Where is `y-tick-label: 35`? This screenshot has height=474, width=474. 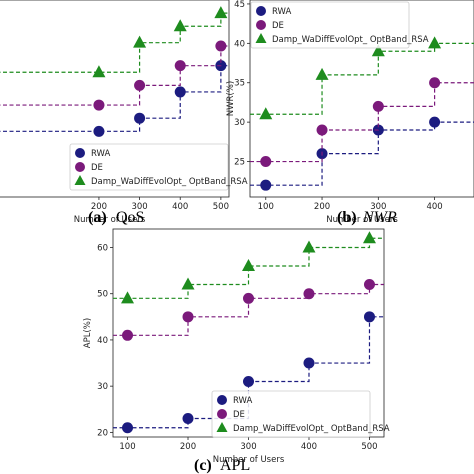 y-tick-label: 35 is located at coordinates (239, 84).